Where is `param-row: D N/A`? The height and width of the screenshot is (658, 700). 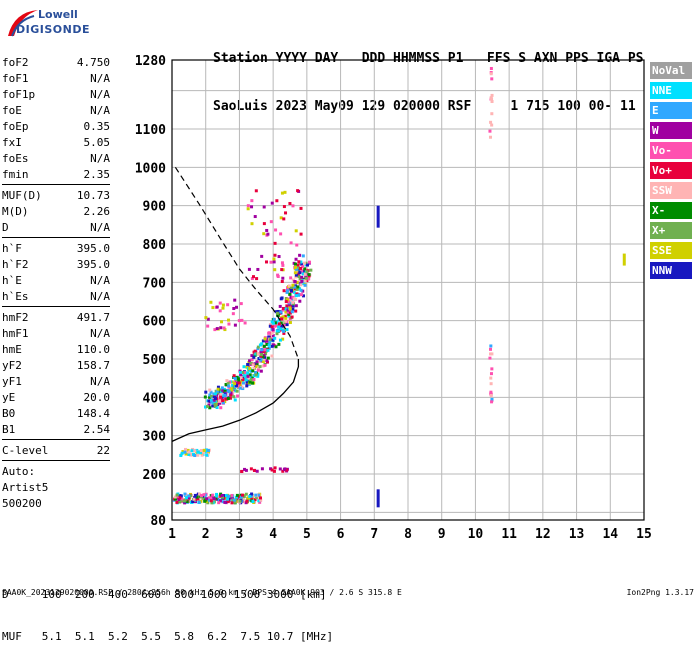 param-row: D N/A is located at coordinates (56, 228).